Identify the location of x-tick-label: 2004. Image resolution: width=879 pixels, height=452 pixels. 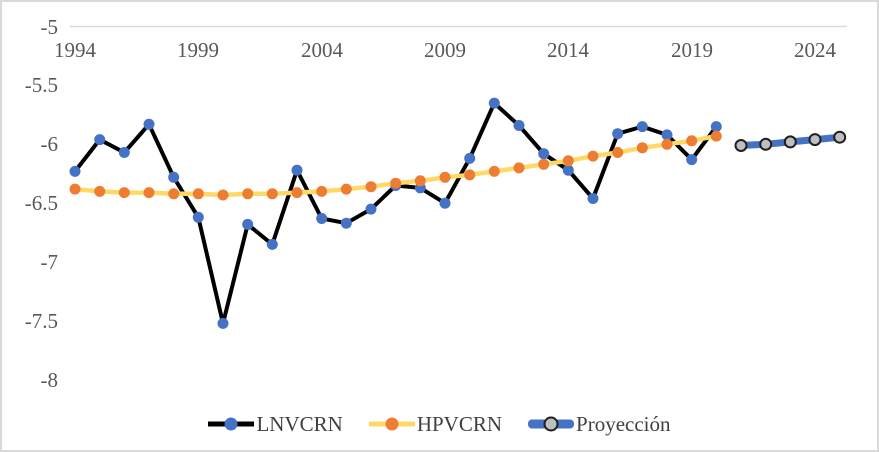
(322, 50).